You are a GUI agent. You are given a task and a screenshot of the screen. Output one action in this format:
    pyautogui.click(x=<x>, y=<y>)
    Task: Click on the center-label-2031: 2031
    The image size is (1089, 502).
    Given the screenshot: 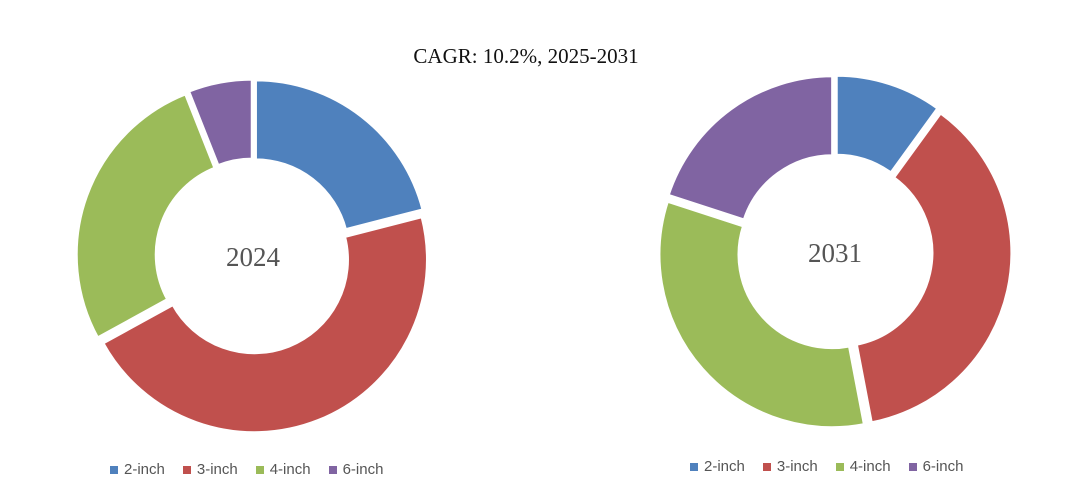 What is the action you would take?
    pyautogui.click(x=835, y=253)
    